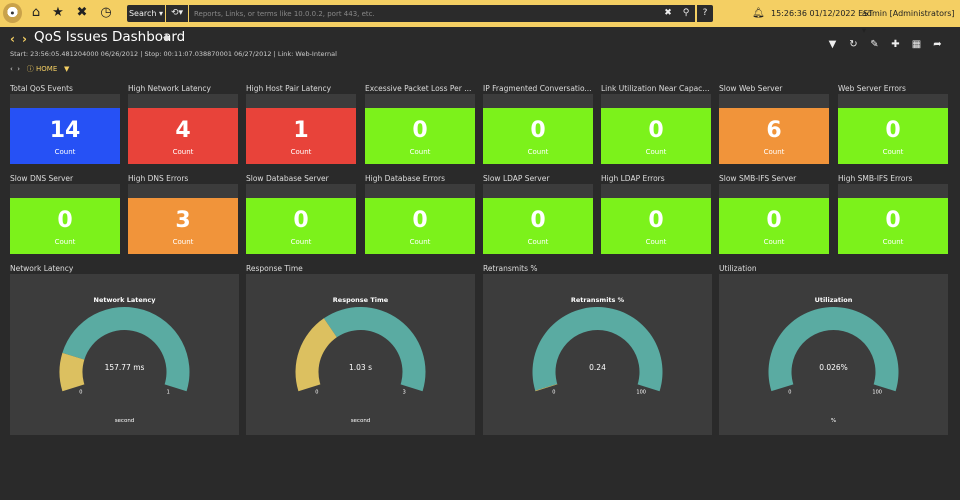  What do you see at coordinates (937, 44) in the screenshot?
I see `share-icon: ➦` at bounding box center [937, 44].